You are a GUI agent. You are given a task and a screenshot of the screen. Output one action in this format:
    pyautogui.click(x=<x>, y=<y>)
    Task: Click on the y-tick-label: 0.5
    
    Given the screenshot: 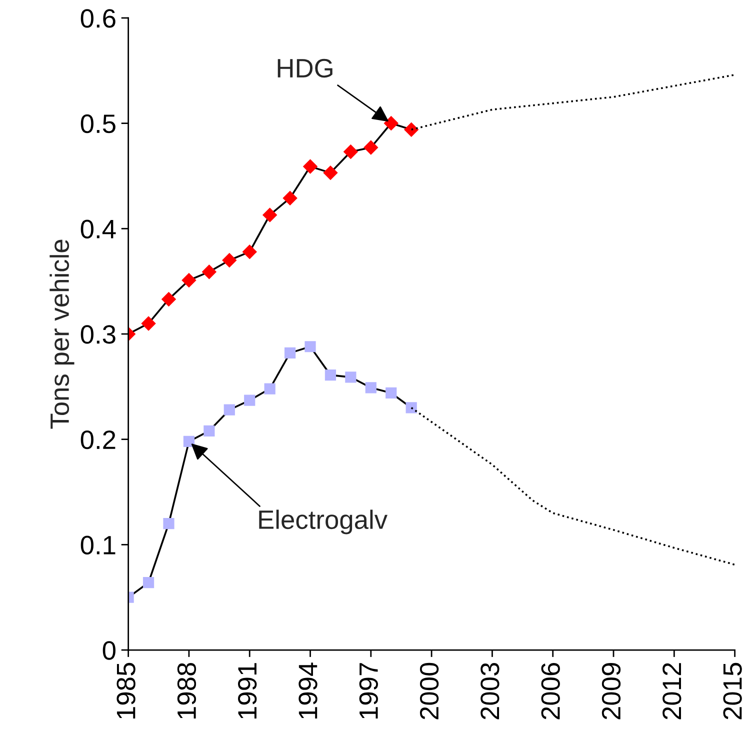 What is the action you would take?
    pyautogui.click(x=98, y=124)
    